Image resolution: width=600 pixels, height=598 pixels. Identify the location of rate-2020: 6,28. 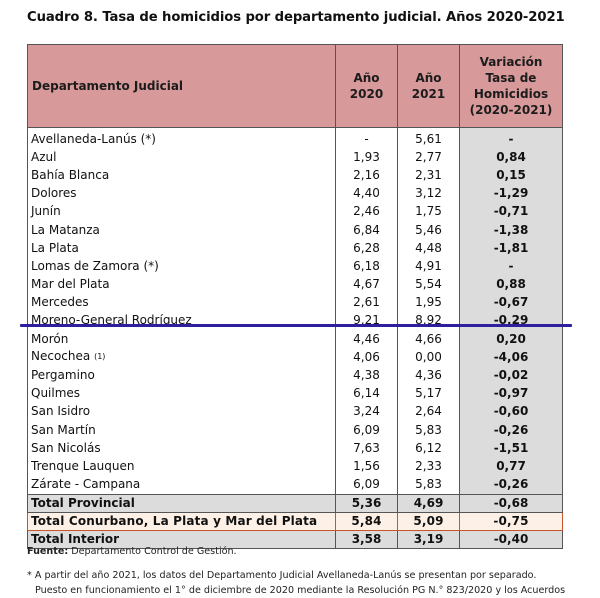
(366, 248).